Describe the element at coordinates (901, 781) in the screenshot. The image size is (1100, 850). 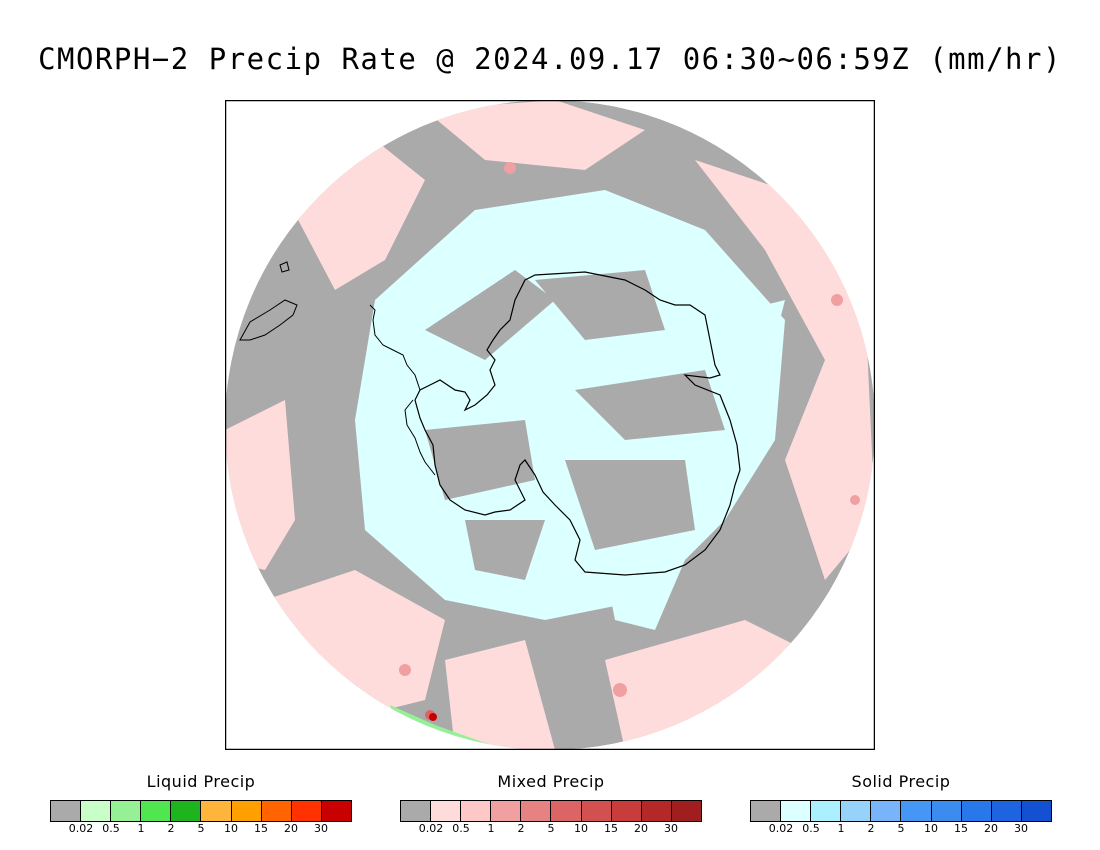
I see `legend-title: Solid Precip` at that location.